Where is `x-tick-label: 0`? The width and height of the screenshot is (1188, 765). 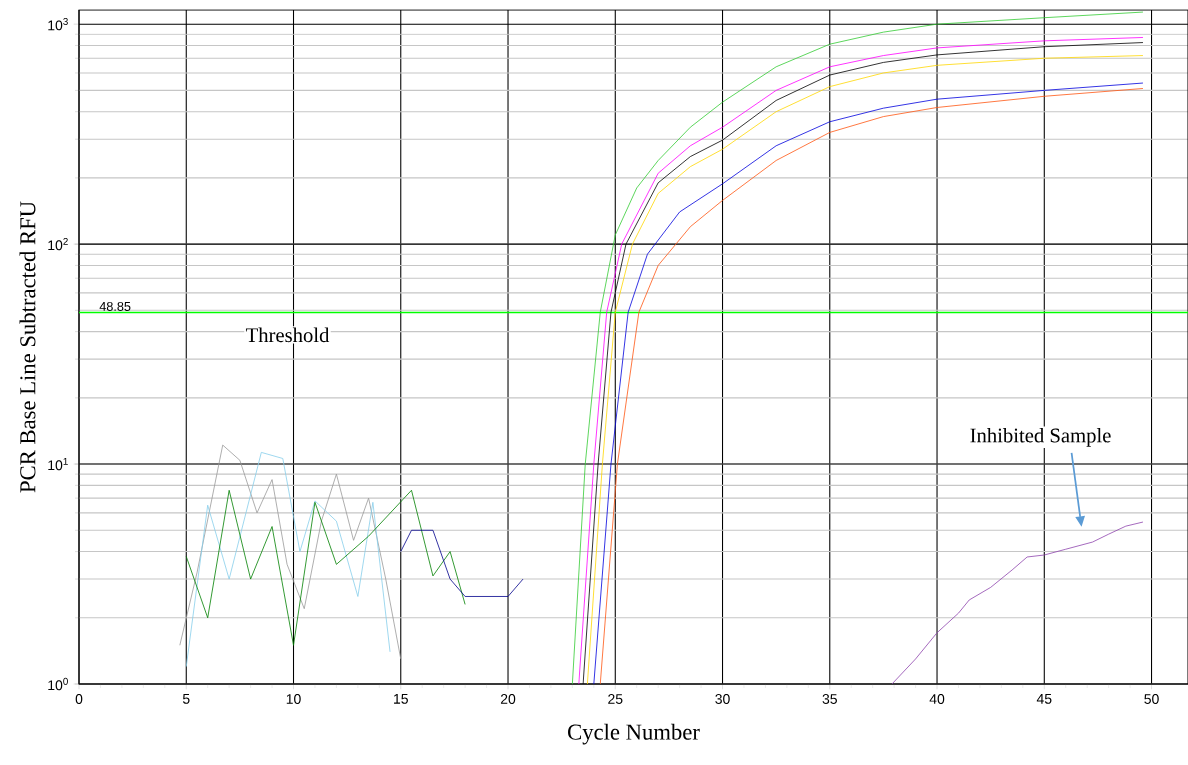
x-tick-label: 0 is located at coordinates (79, 699).